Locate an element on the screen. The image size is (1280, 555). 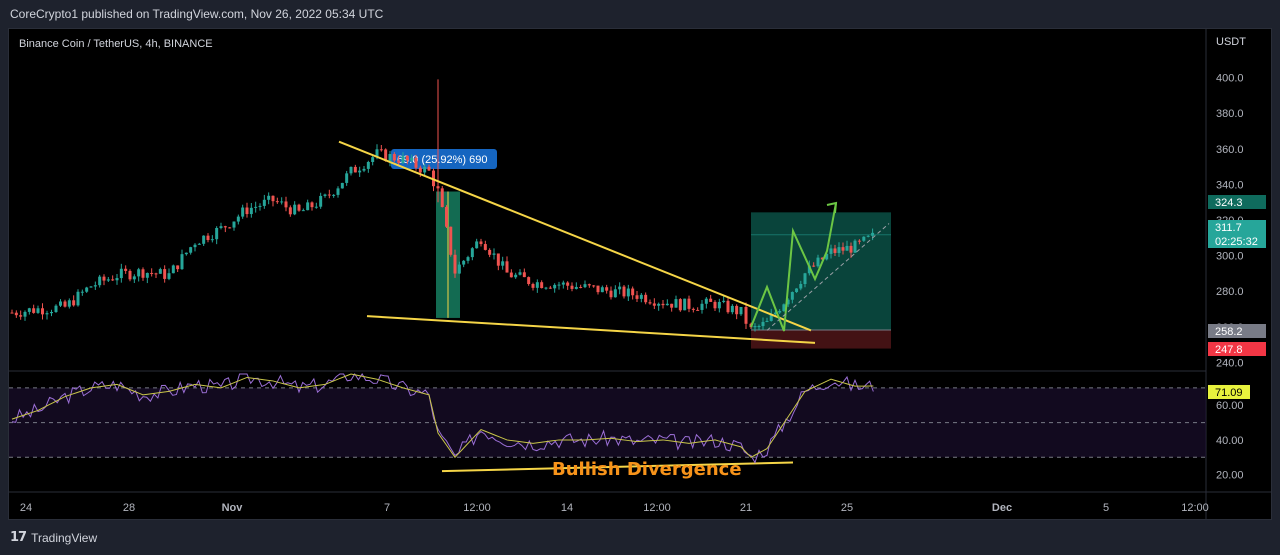
wedge-upper-line is located at coordinates (575, 236).